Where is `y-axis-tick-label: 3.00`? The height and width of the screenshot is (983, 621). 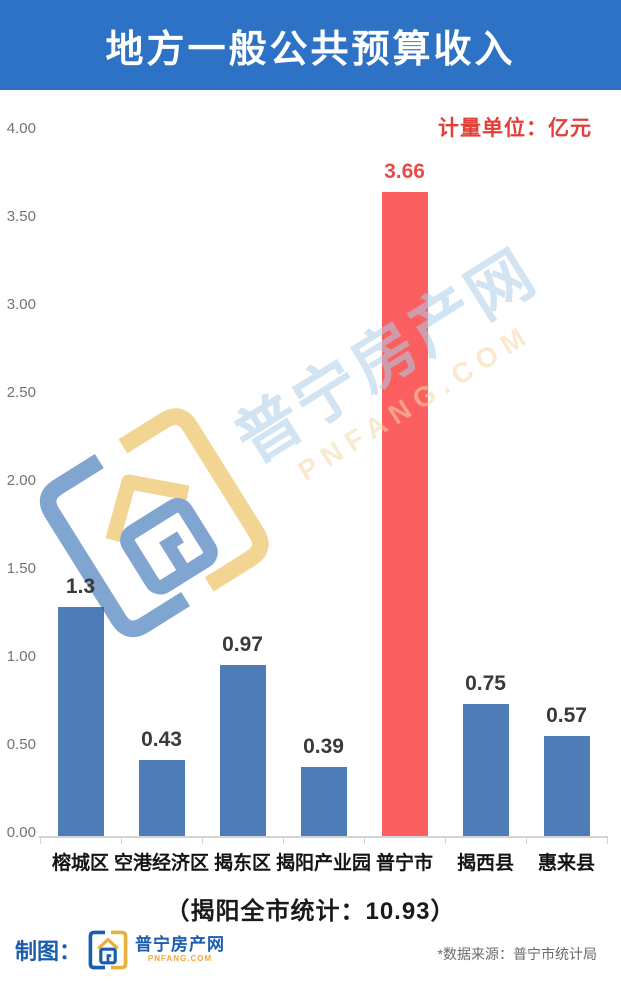
y-axis-tick-label: 3.00 is located at coordinates (21, 304).